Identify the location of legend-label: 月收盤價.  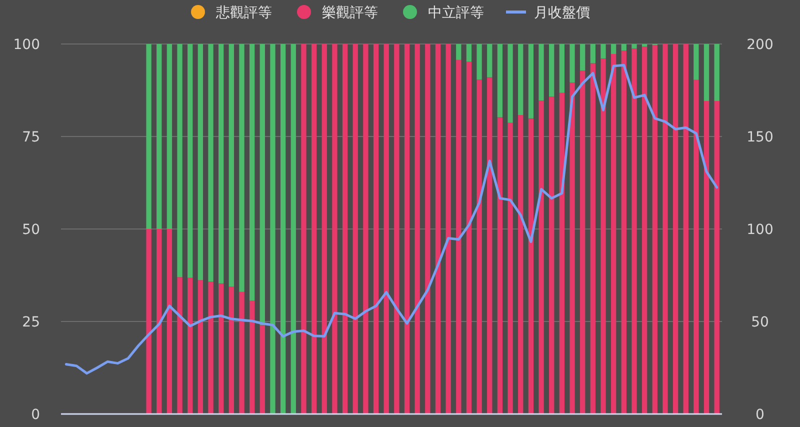
(562, 12).